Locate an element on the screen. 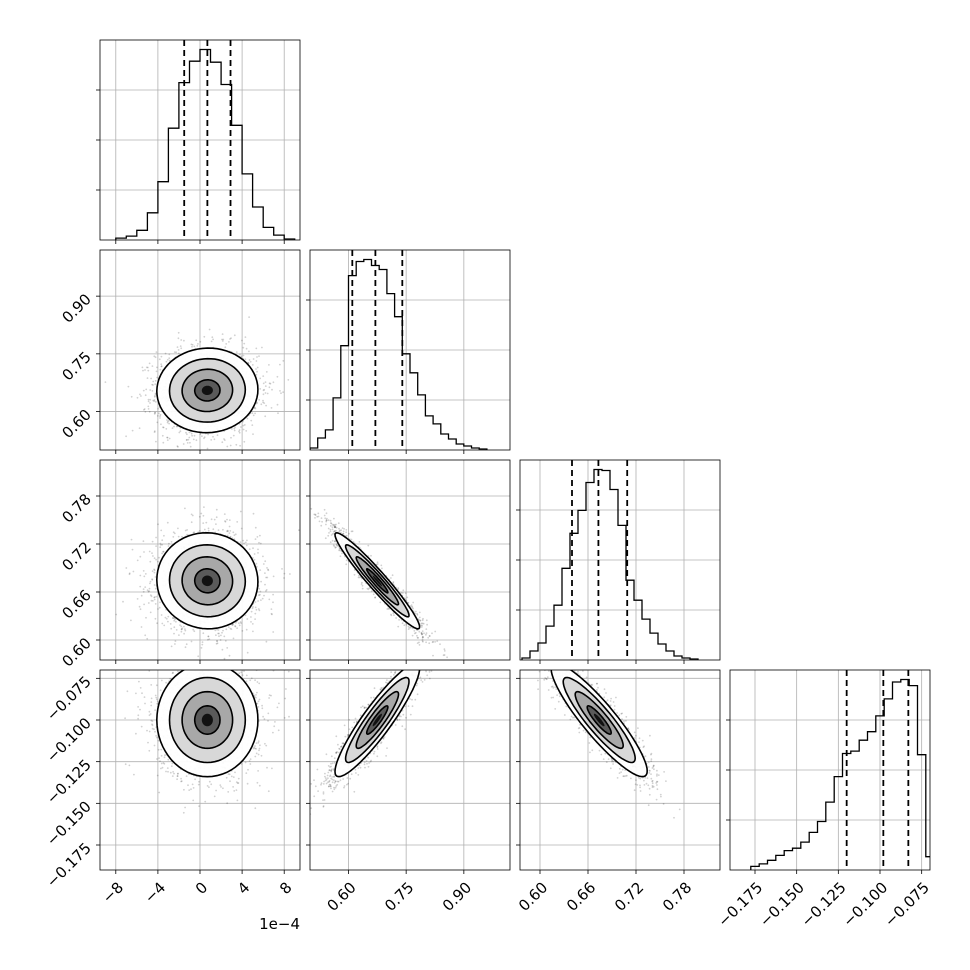  scatter-panel-p0-p2: 0.600.660.720.78 is located at coordinates (179, 564).